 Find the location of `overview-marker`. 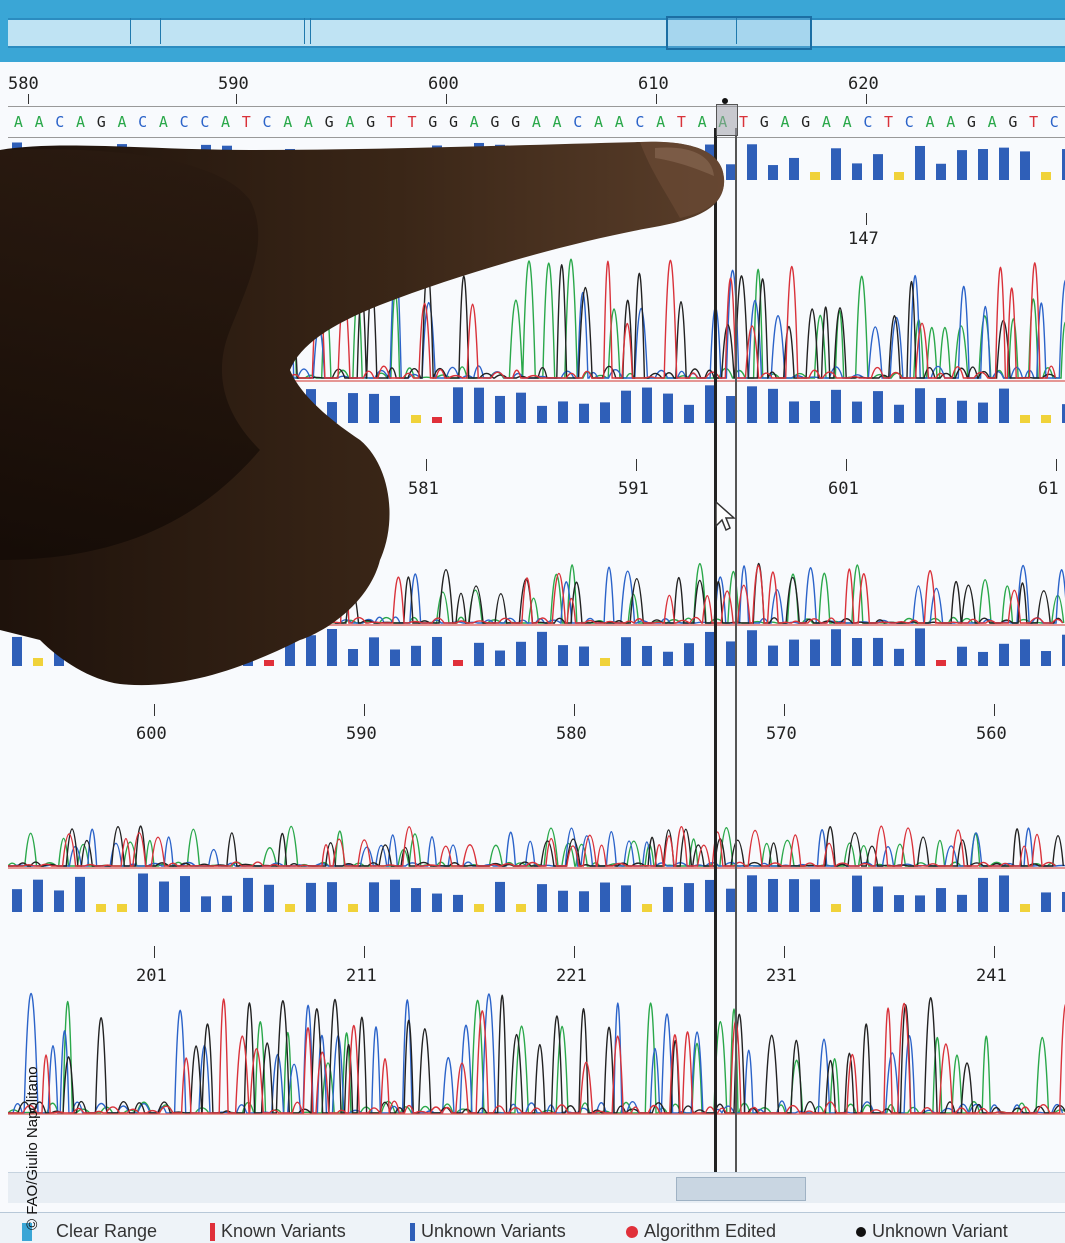

overview-marker is located at coordinates (736, 31).